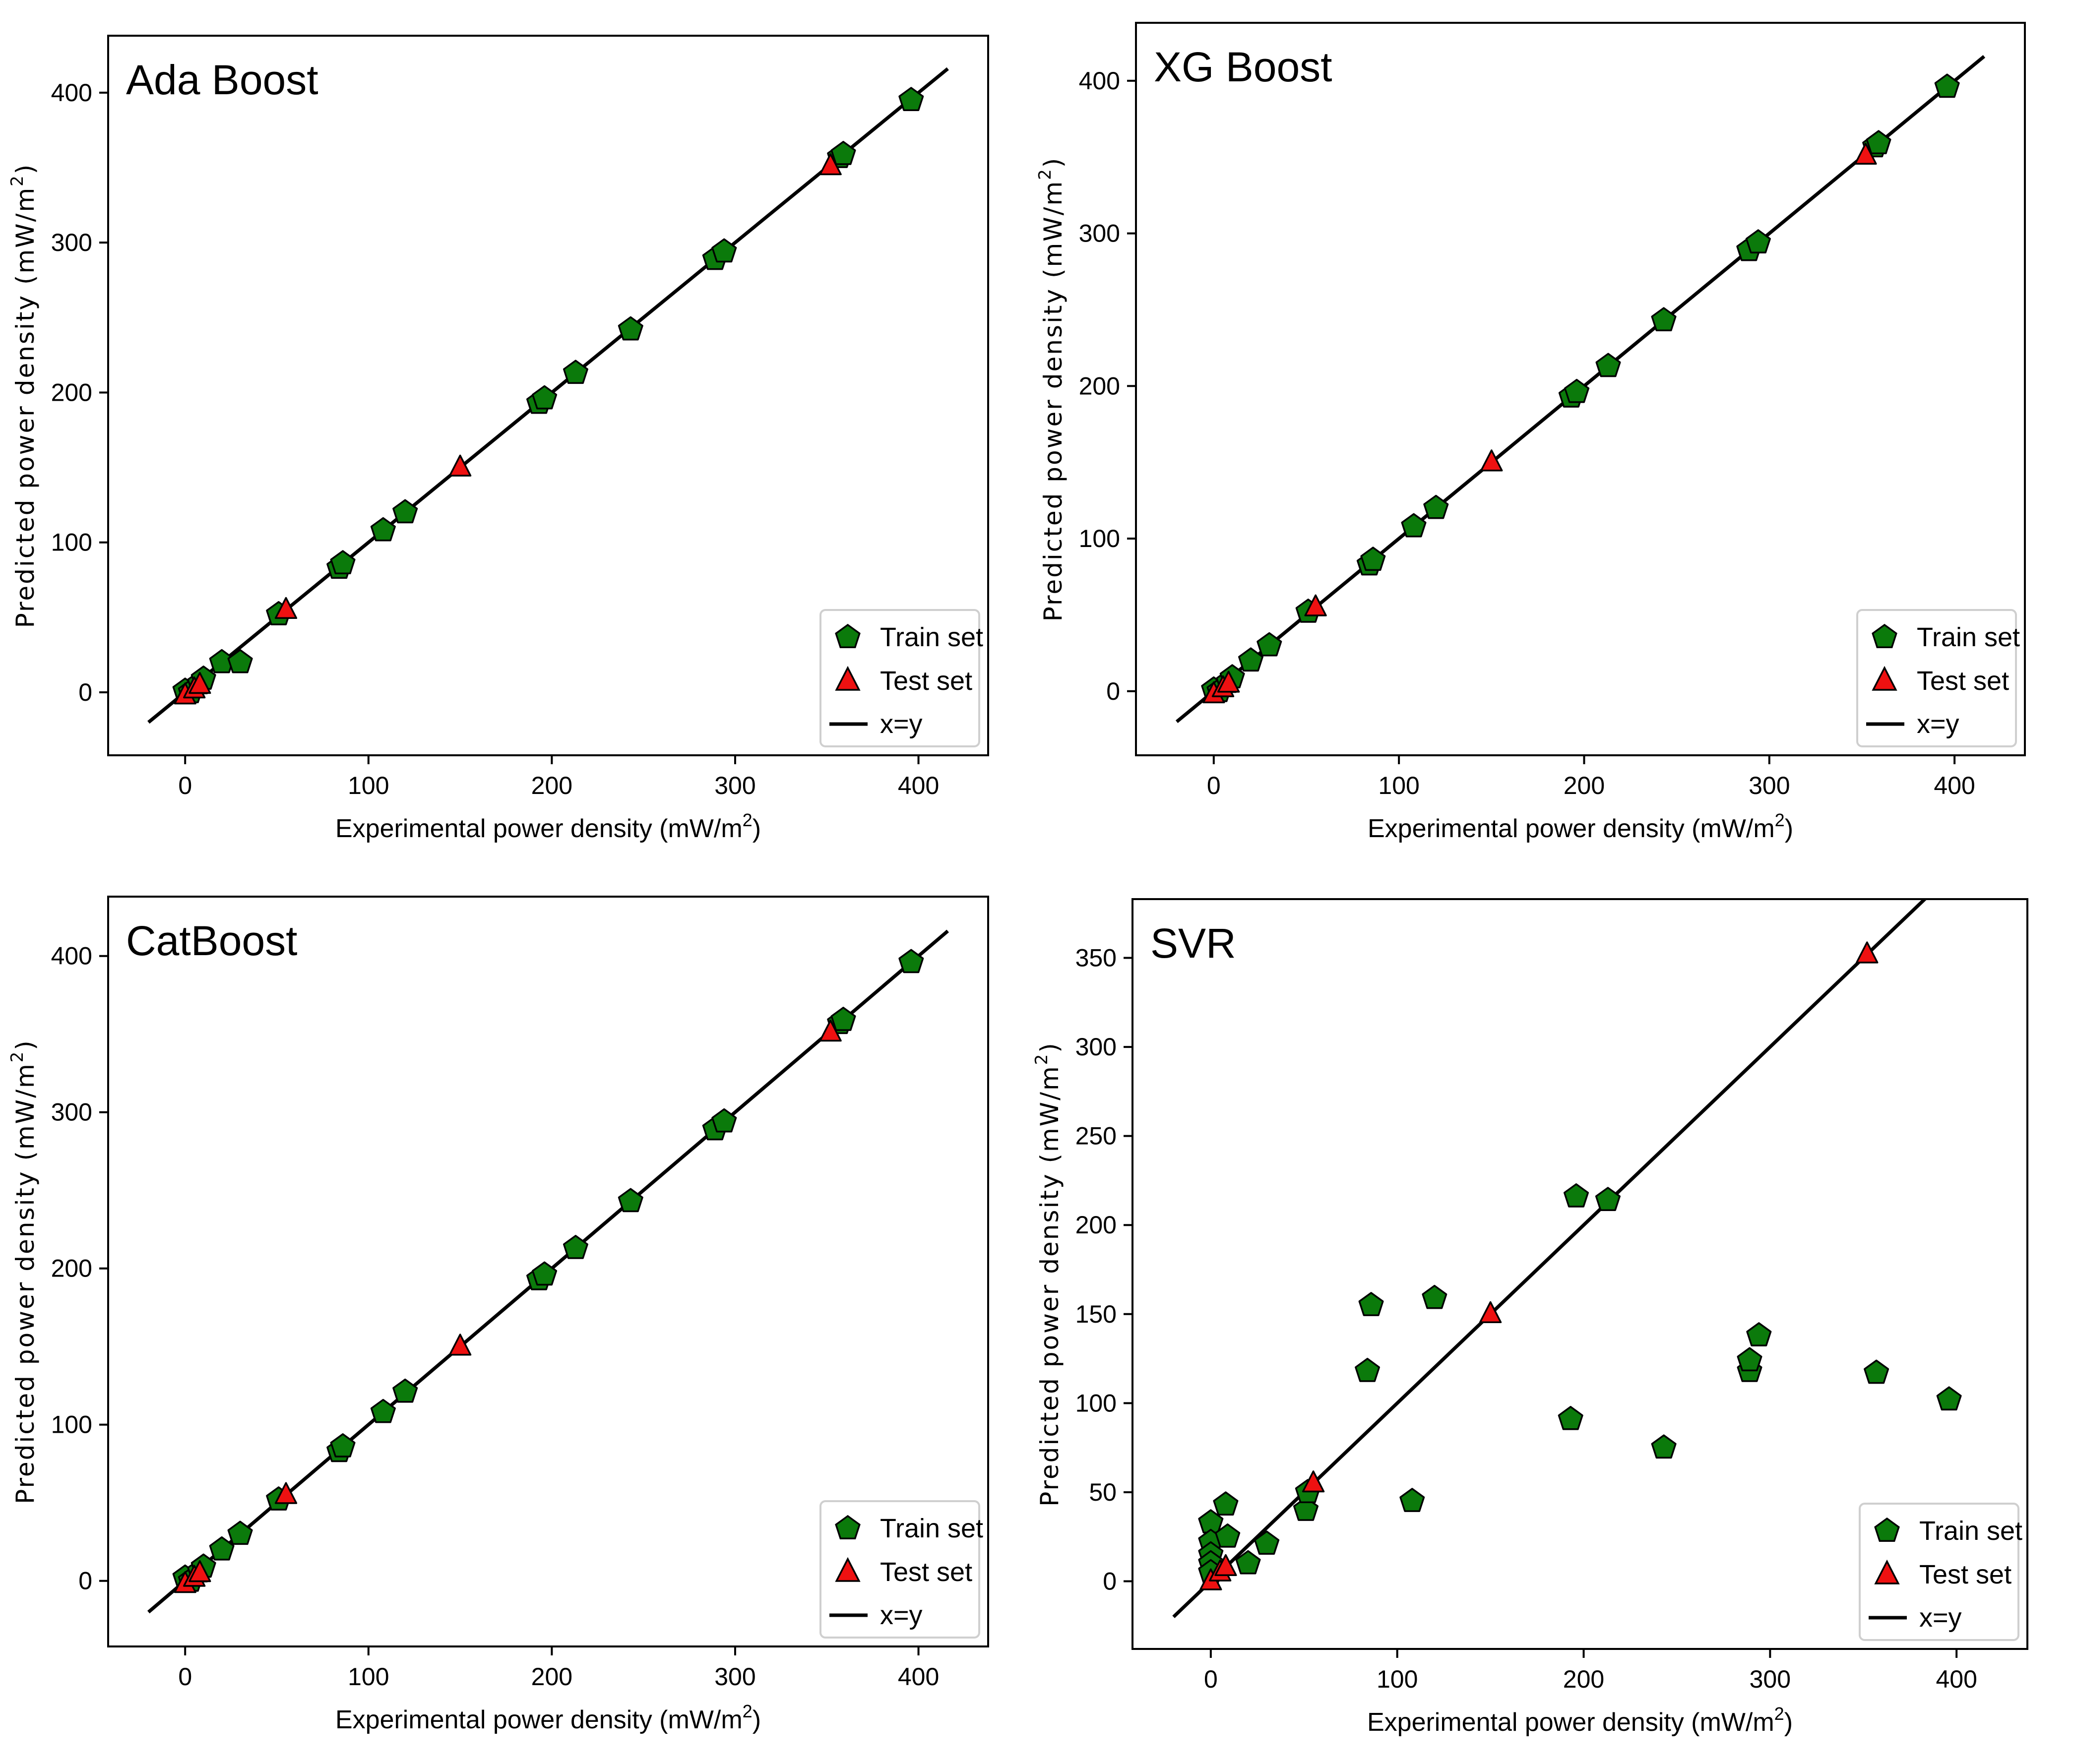 This screenshot has width=2074, height=1764. I want to click on svr-ytick-label: 300, so click(1096, 1047).